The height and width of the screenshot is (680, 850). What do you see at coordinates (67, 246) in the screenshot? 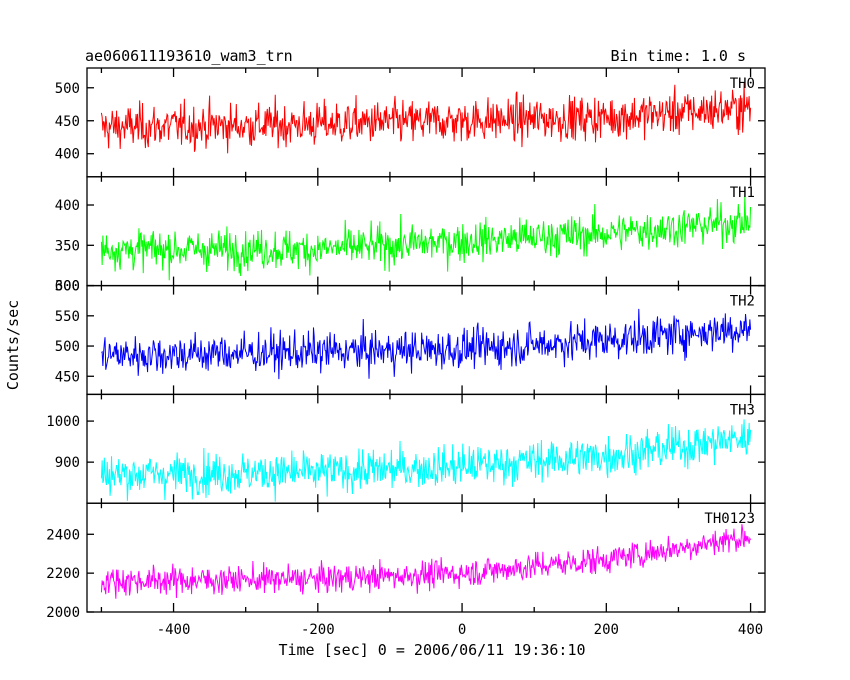
I see `y-tick-label: 350` at bounding box center [67, 246].